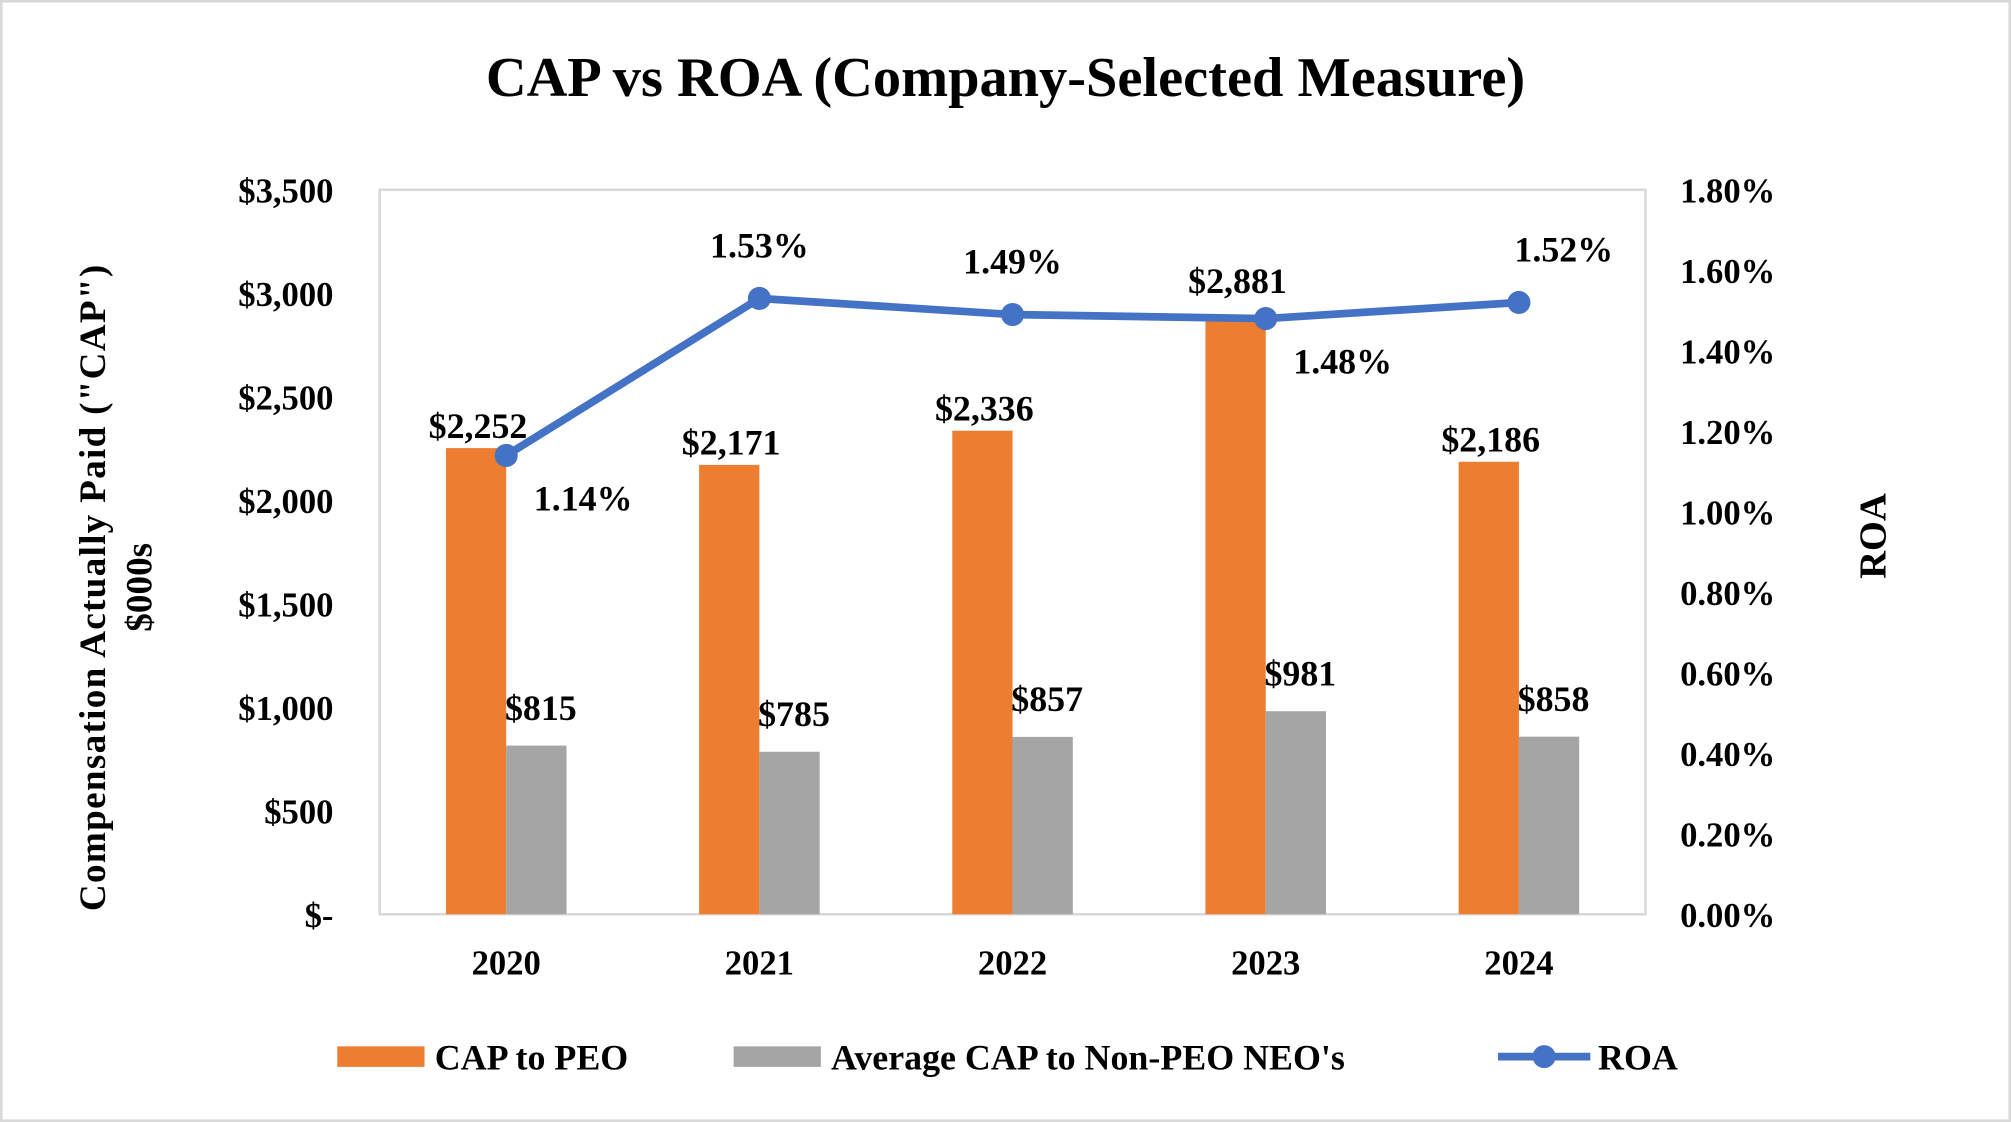  I want to click on y2-tick-label: 1.40%, so click(1727, 353).